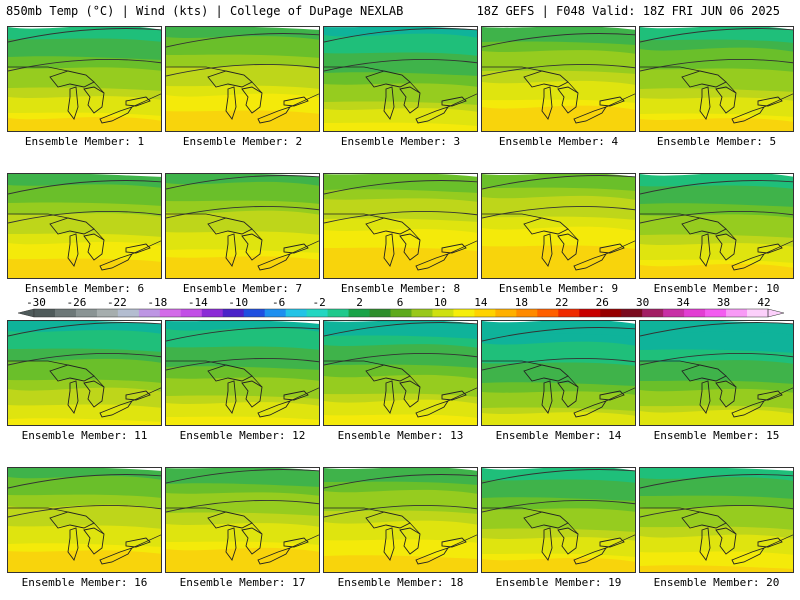 This screenshot has width=800, height=600. Describe the element at coordinates (84, 288) in the screenshot. I see `ensemble-member-label: Ensemble Member: 6` at that location.